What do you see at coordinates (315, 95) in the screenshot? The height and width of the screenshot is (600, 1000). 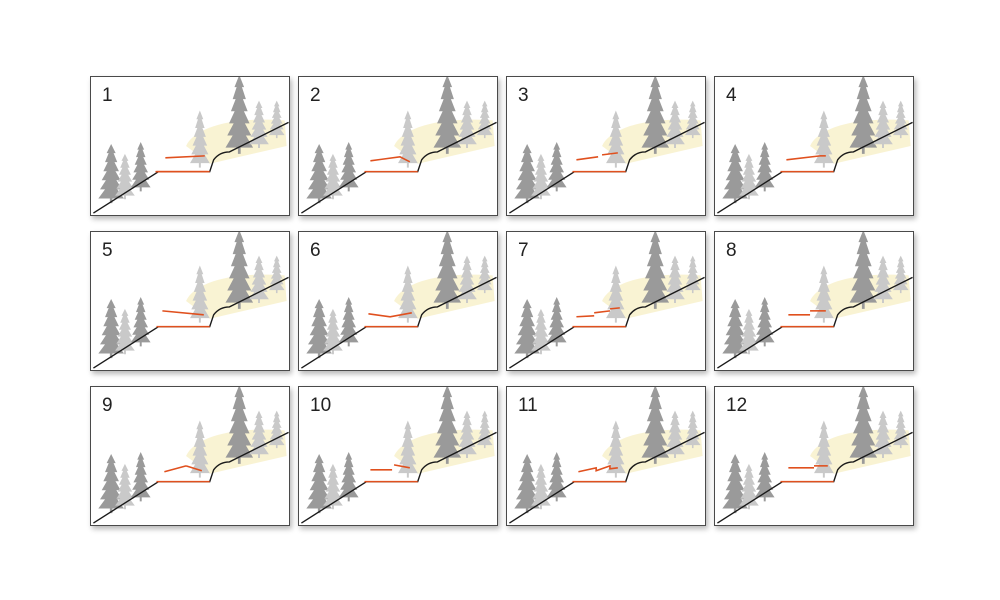 I see `panel-number: 2` at bounding box center [315, 95].